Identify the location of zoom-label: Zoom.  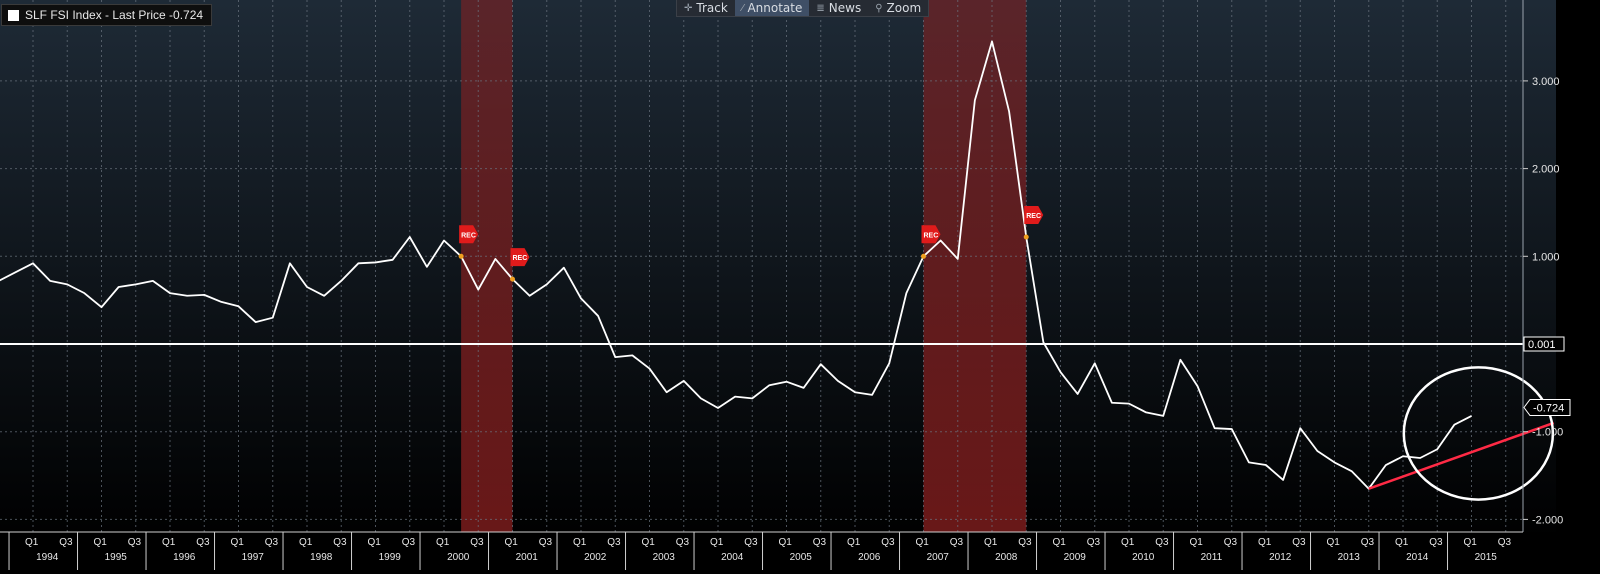
(904, 8).